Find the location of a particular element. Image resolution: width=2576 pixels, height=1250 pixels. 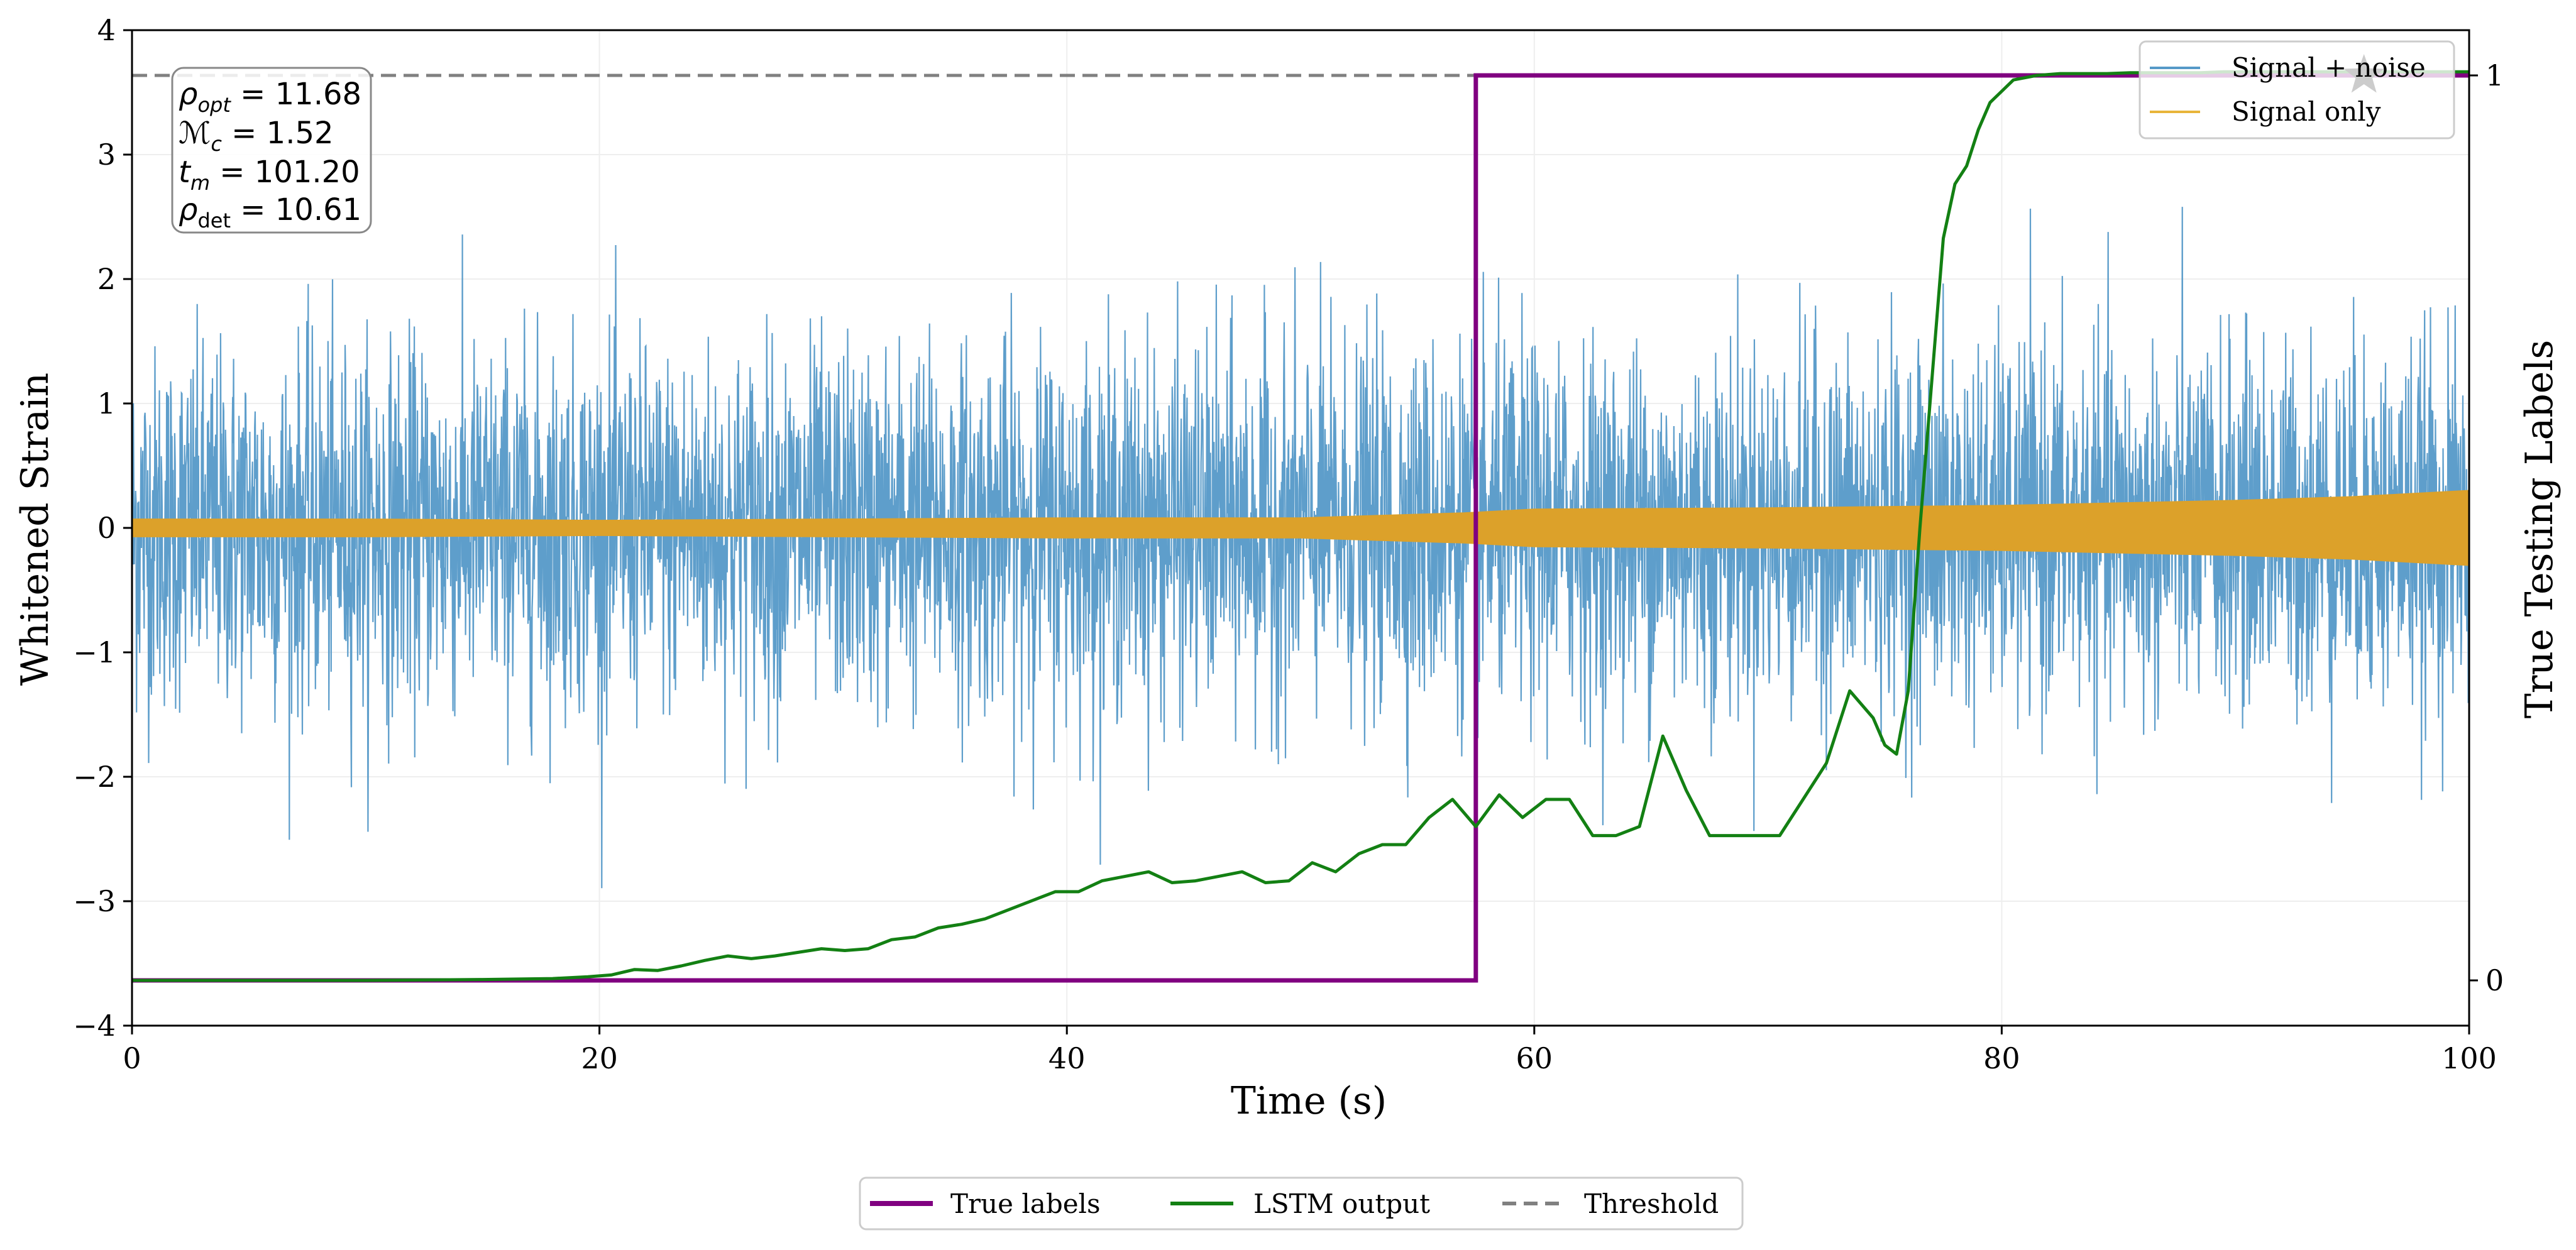

legend-upper: Signal + noise Signal only is located at coordinates (2297, 90).